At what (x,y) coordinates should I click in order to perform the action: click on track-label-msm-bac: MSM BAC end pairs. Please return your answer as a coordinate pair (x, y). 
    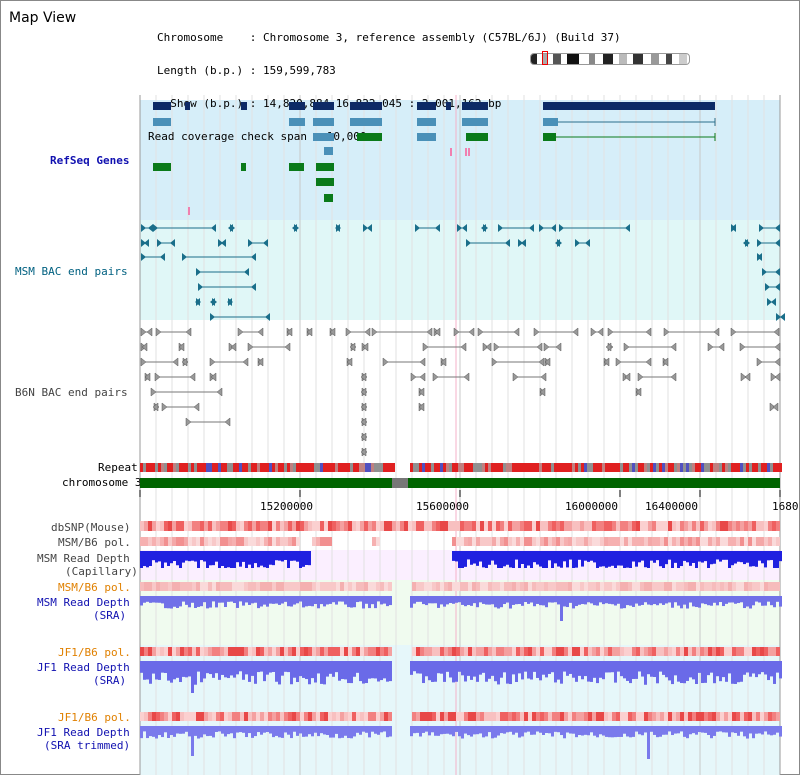
    Looking at the image, I should click on (71, 271).